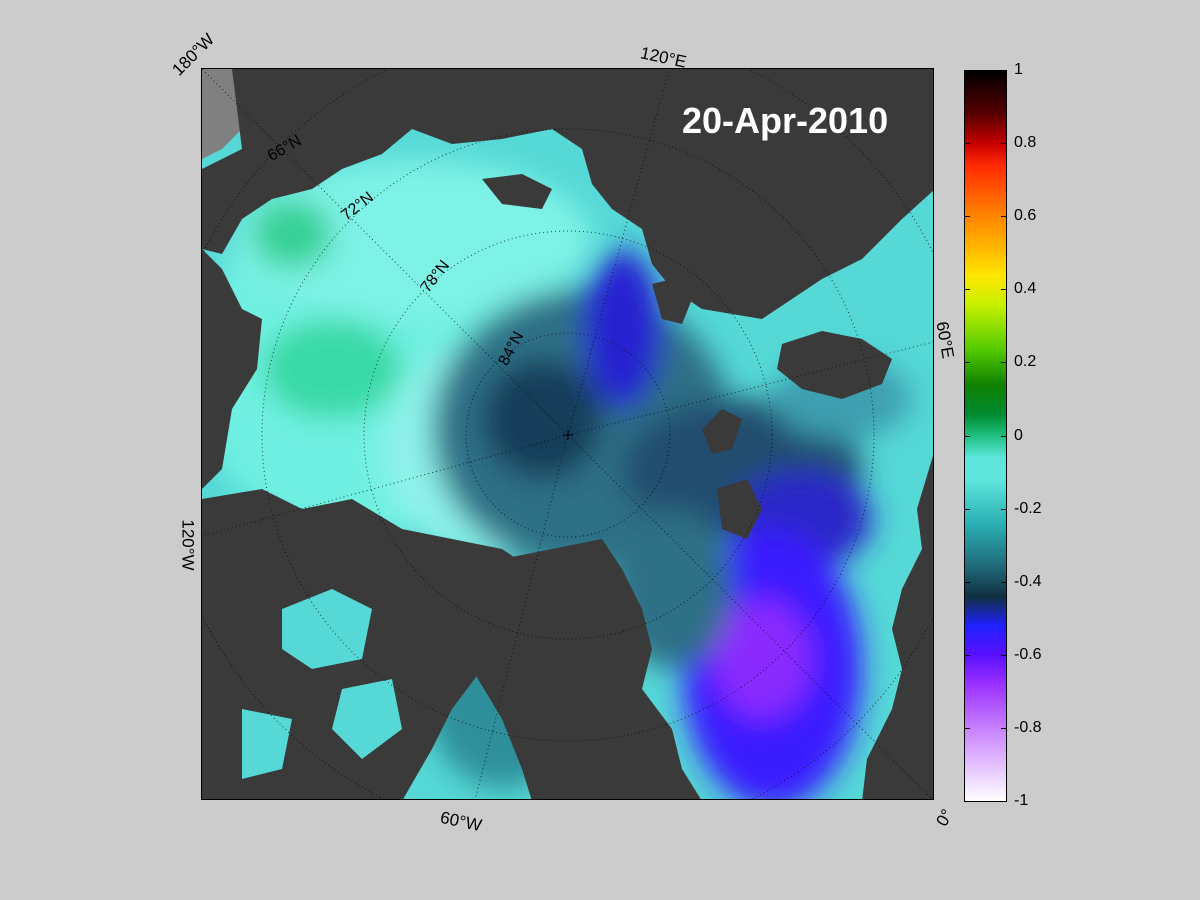 This screenshot has width=1200, height=900. I want to click on colorbar-tick-label: 0.8, so click(1025, 143).